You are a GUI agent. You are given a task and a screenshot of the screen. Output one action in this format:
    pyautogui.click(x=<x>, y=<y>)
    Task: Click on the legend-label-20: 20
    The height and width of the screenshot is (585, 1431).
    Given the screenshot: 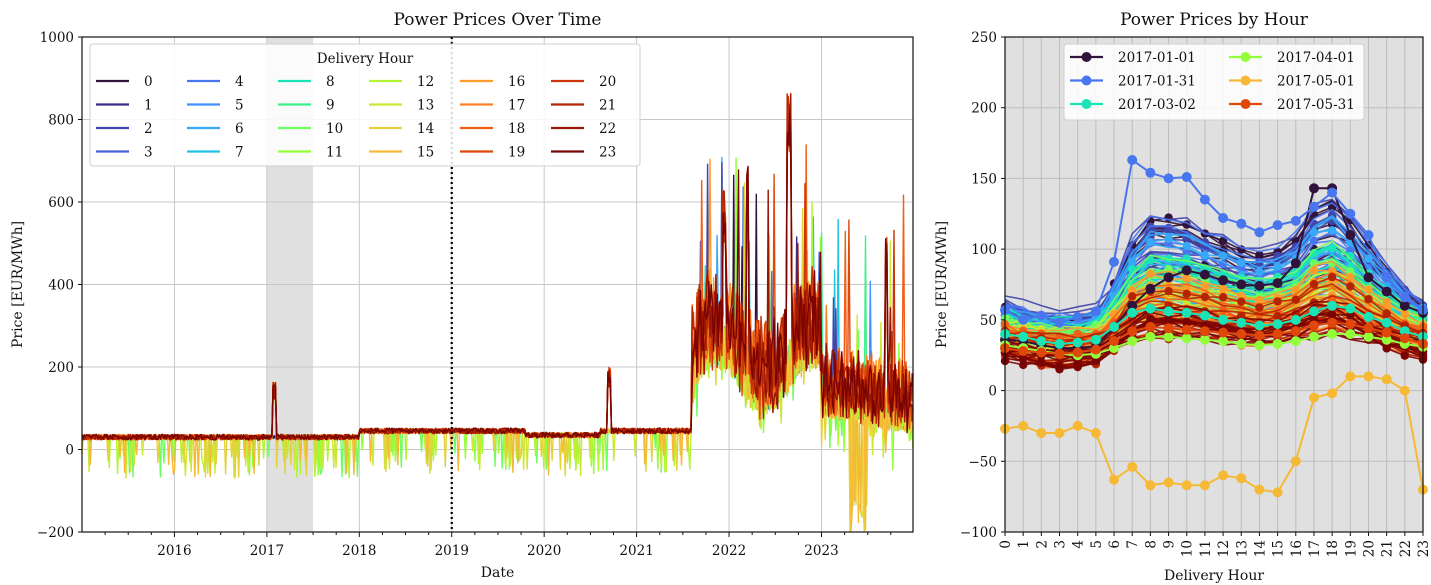 What is the action you would take?
    pyautogui.click(x=607, y=82)
    